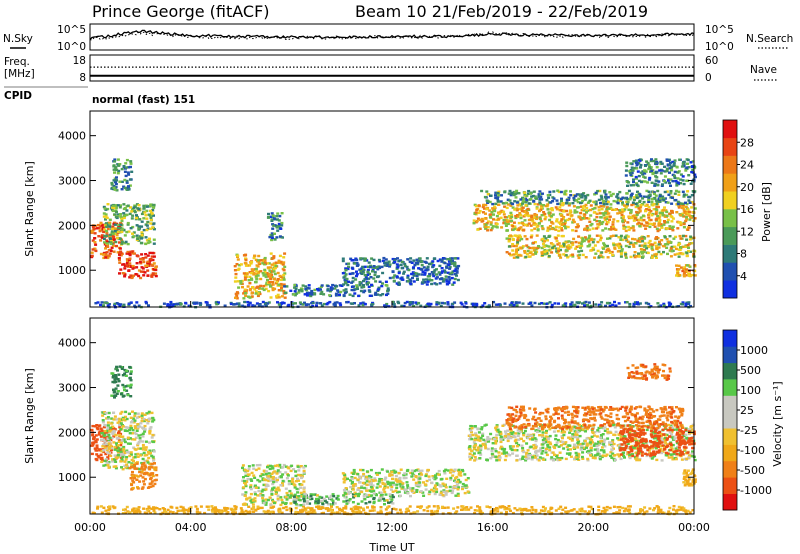 The image size is (800, 554). What do you see at coordinates (488, 221) in the screenshot?
I see `power-cells-cell-2016` at bounding box center [488, 221].